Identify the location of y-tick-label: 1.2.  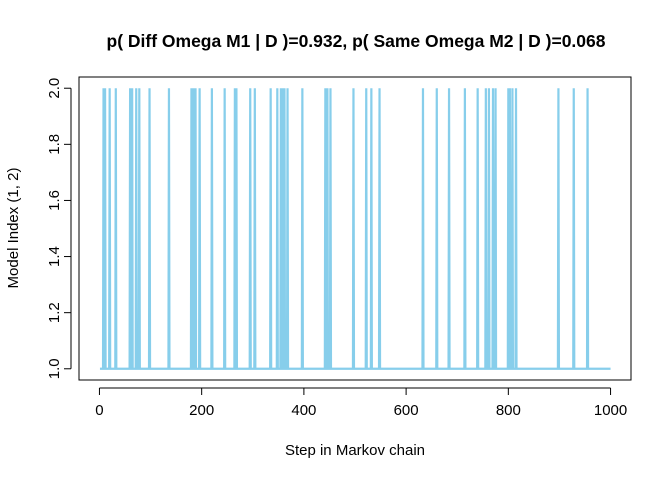
(54, 312).